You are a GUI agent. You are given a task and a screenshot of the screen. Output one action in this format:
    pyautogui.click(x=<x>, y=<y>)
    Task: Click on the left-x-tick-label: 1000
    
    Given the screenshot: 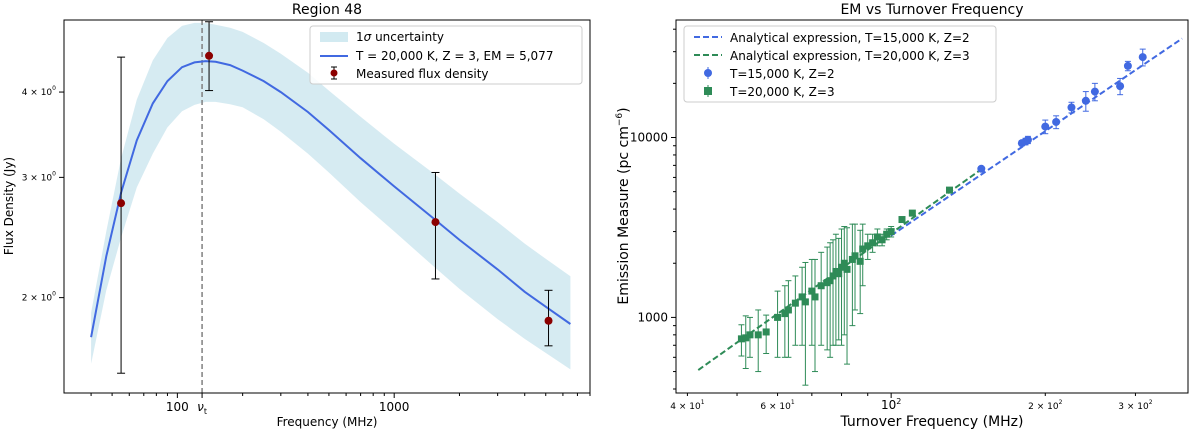 What is the action you would take?
    pyautogui.click(x=394, y=407)
    